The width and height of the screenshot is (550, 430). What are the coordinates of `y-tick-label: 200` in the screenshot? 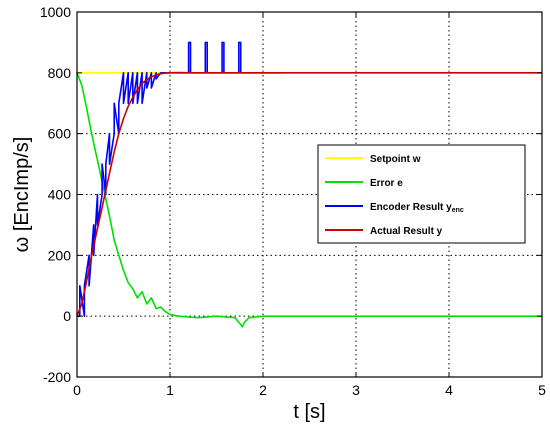 It's located at (60, 255).